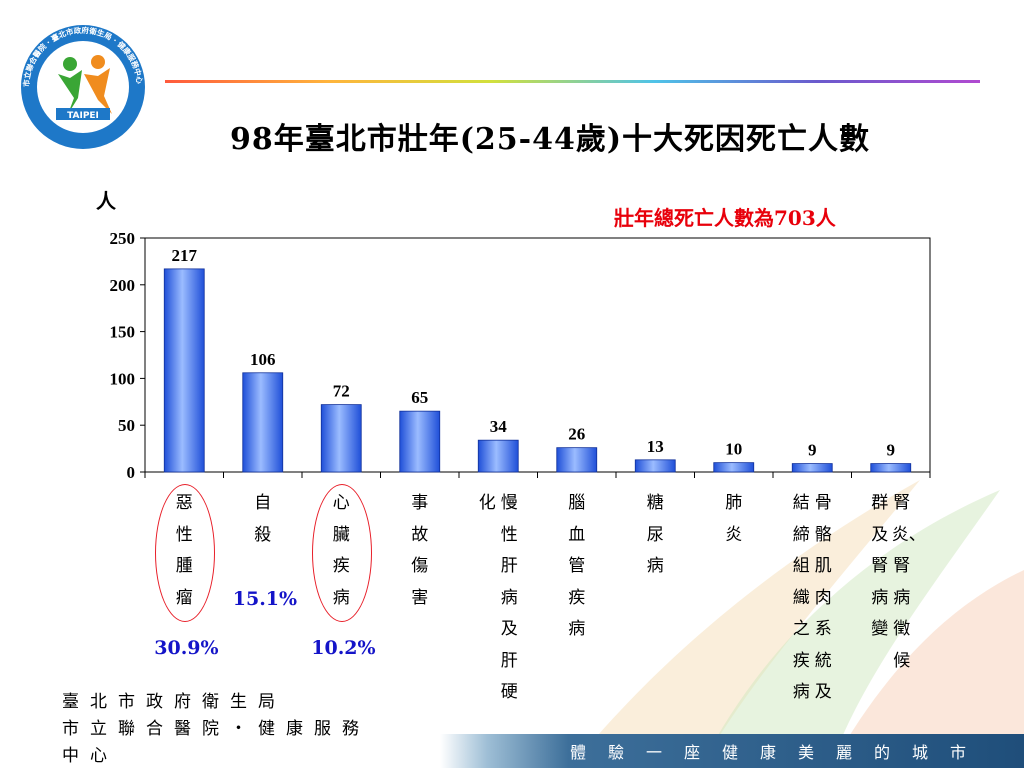  Describe the element at coordinates (265, 599) in the screenshot. I see `percent-label: 15.1%` at that location.